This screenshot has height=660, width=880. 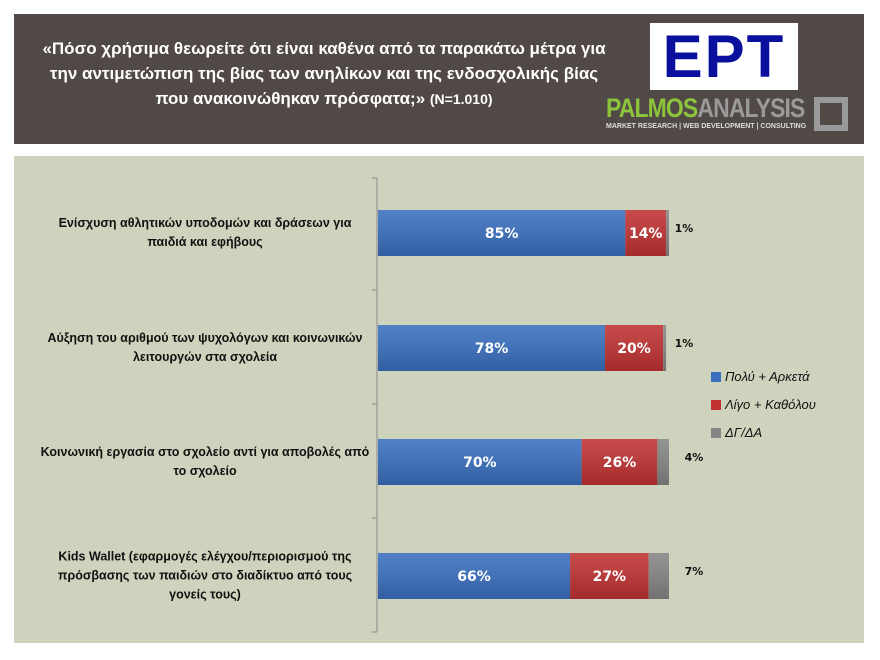 What do you see at coordinates (694, 571) in the screenshot?
I see `data-label: 7%` at bounding box center [694, 571].